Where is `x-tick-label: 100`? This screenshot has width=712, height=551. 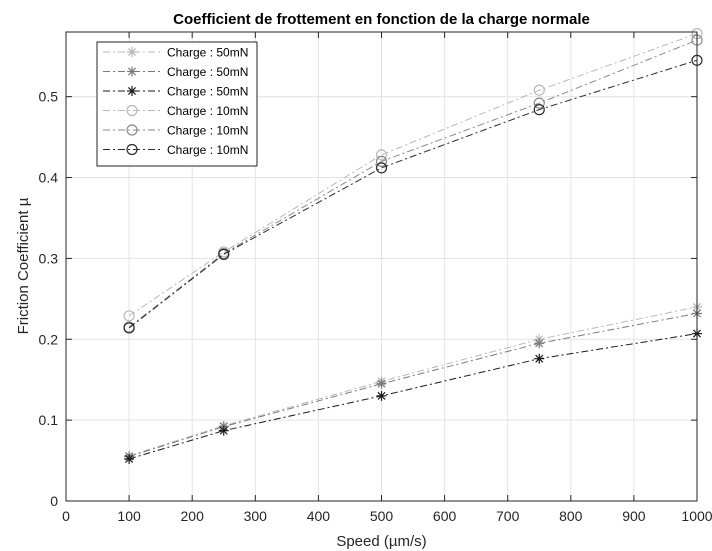
x-tick-label: 100 is located at coordinates (129, 516).